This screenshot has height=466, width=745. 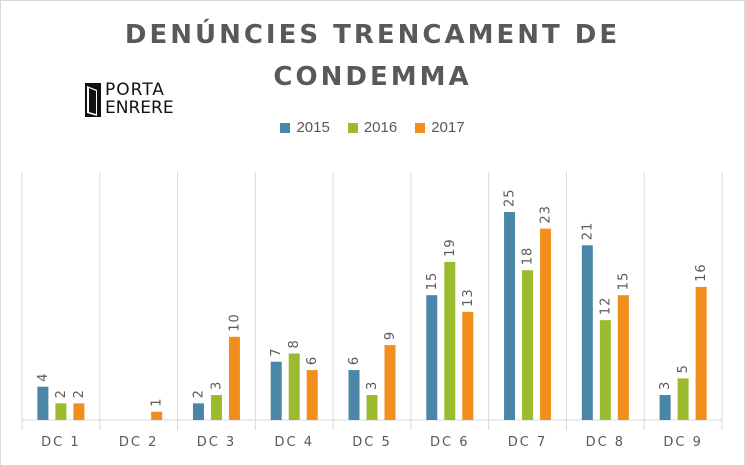 I want to click on bar-2015-dc3, so click(x=198, y=411).